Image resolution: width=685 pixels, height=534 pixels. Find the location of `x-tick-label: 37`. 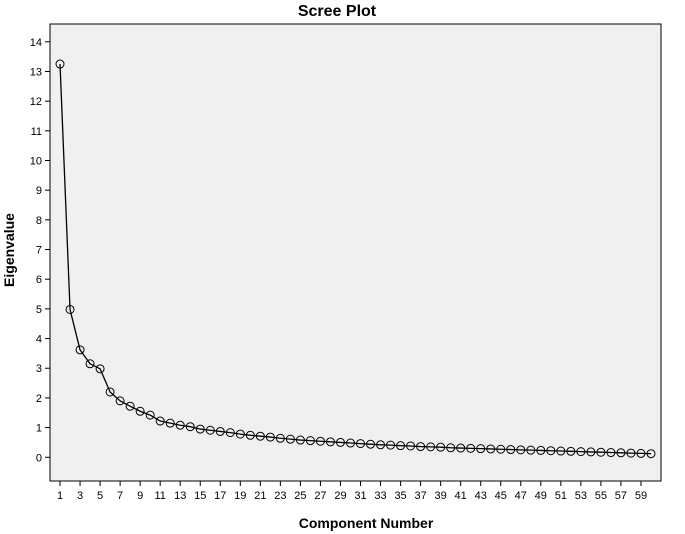

x-tick-label: 37 is located at coordinates (420, 496).